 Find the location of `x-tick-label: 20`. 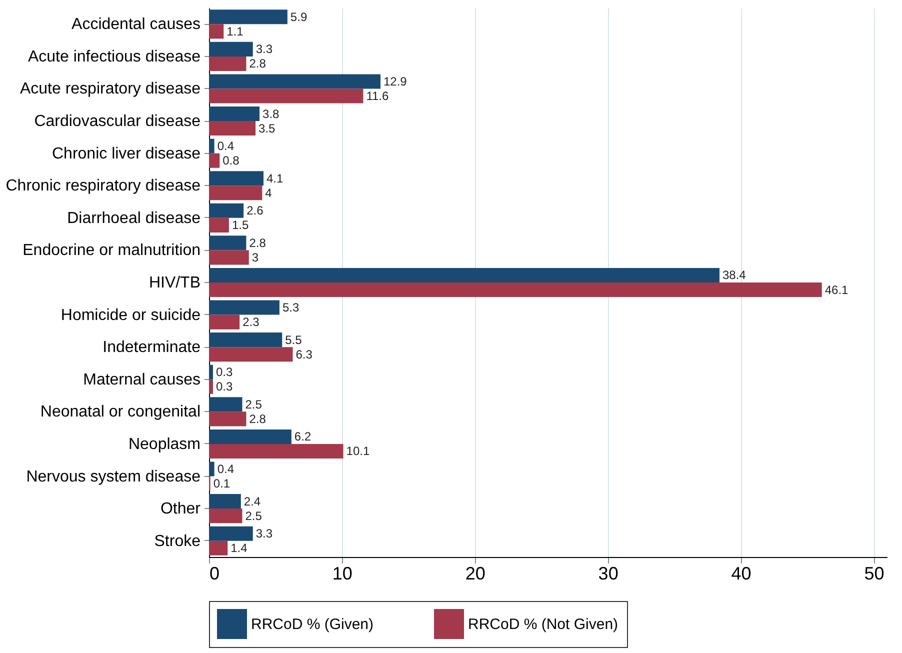

x-tick-label: 20 is located at coordinates (475, 574).